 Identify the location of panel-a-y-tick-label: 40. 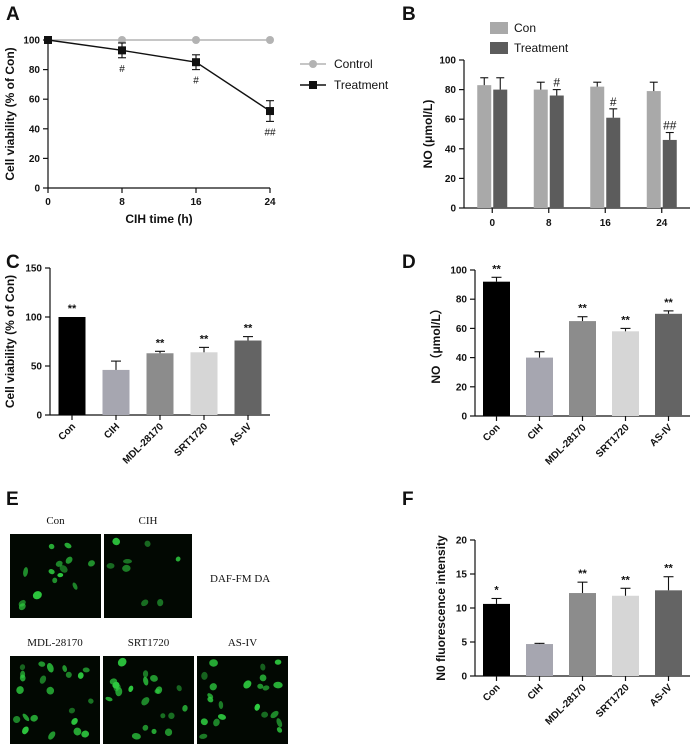
(35, 129).